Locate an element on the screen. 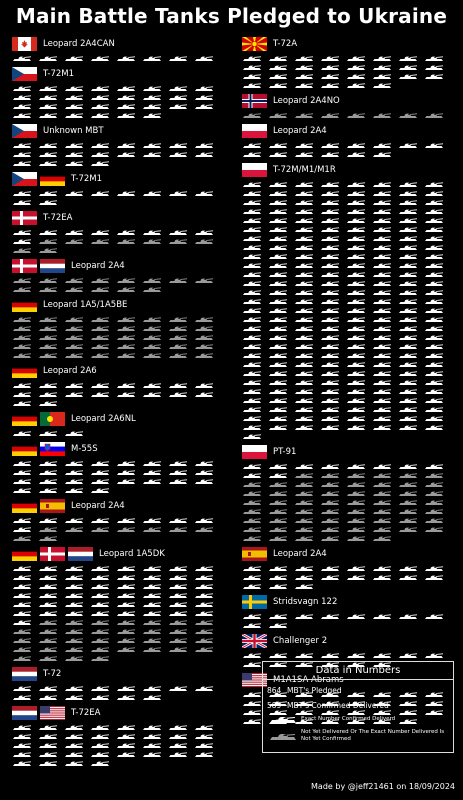 Image resolution: width=463 pixels, height=800 pixels. tank-group-header: T-72M/M1/M1R is located at coordinates (349, 170).